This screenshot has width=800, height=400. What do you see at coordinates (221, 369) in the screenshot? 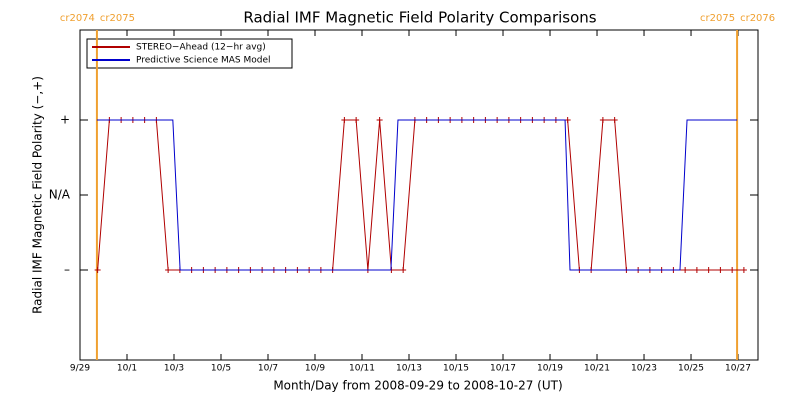
I see `x-tick-label: 10/5` at bounding box center [221, 369].